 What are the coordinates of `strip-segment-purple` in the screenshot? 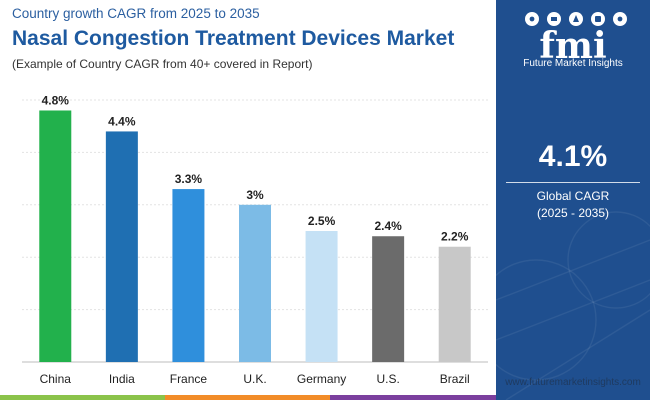 It's located at (413, 397).